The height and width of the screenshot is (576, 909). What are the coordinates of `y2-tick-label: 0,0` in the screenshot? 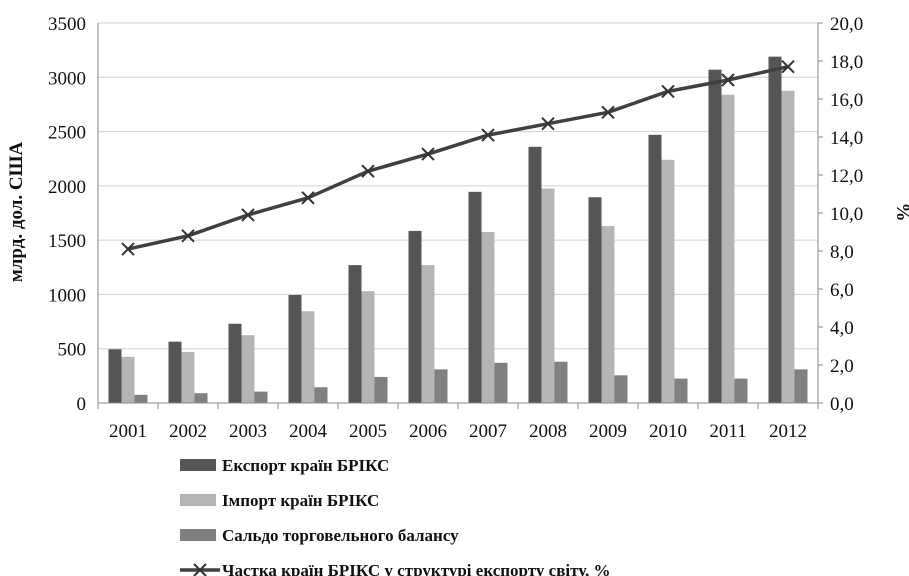 It's located at (842, 404).